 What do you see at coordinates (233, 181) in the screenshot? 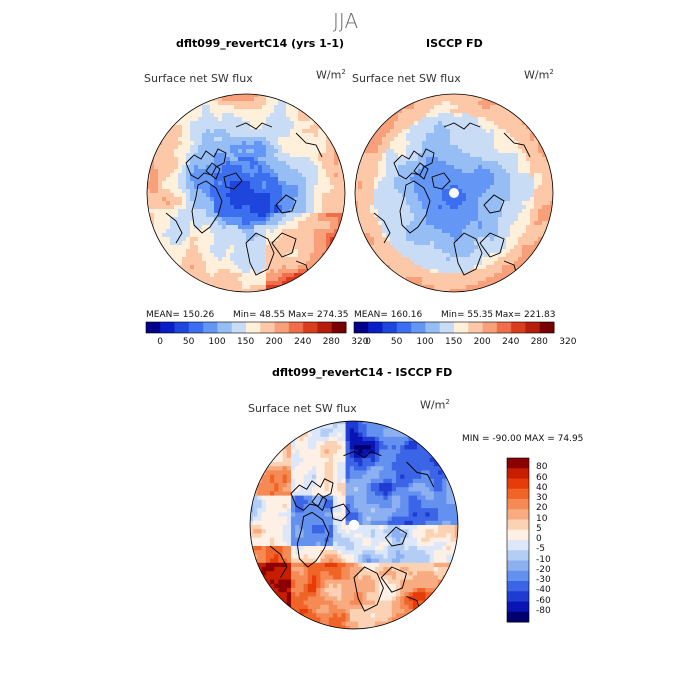
I see `coastline` at bounding box center [233, 181].